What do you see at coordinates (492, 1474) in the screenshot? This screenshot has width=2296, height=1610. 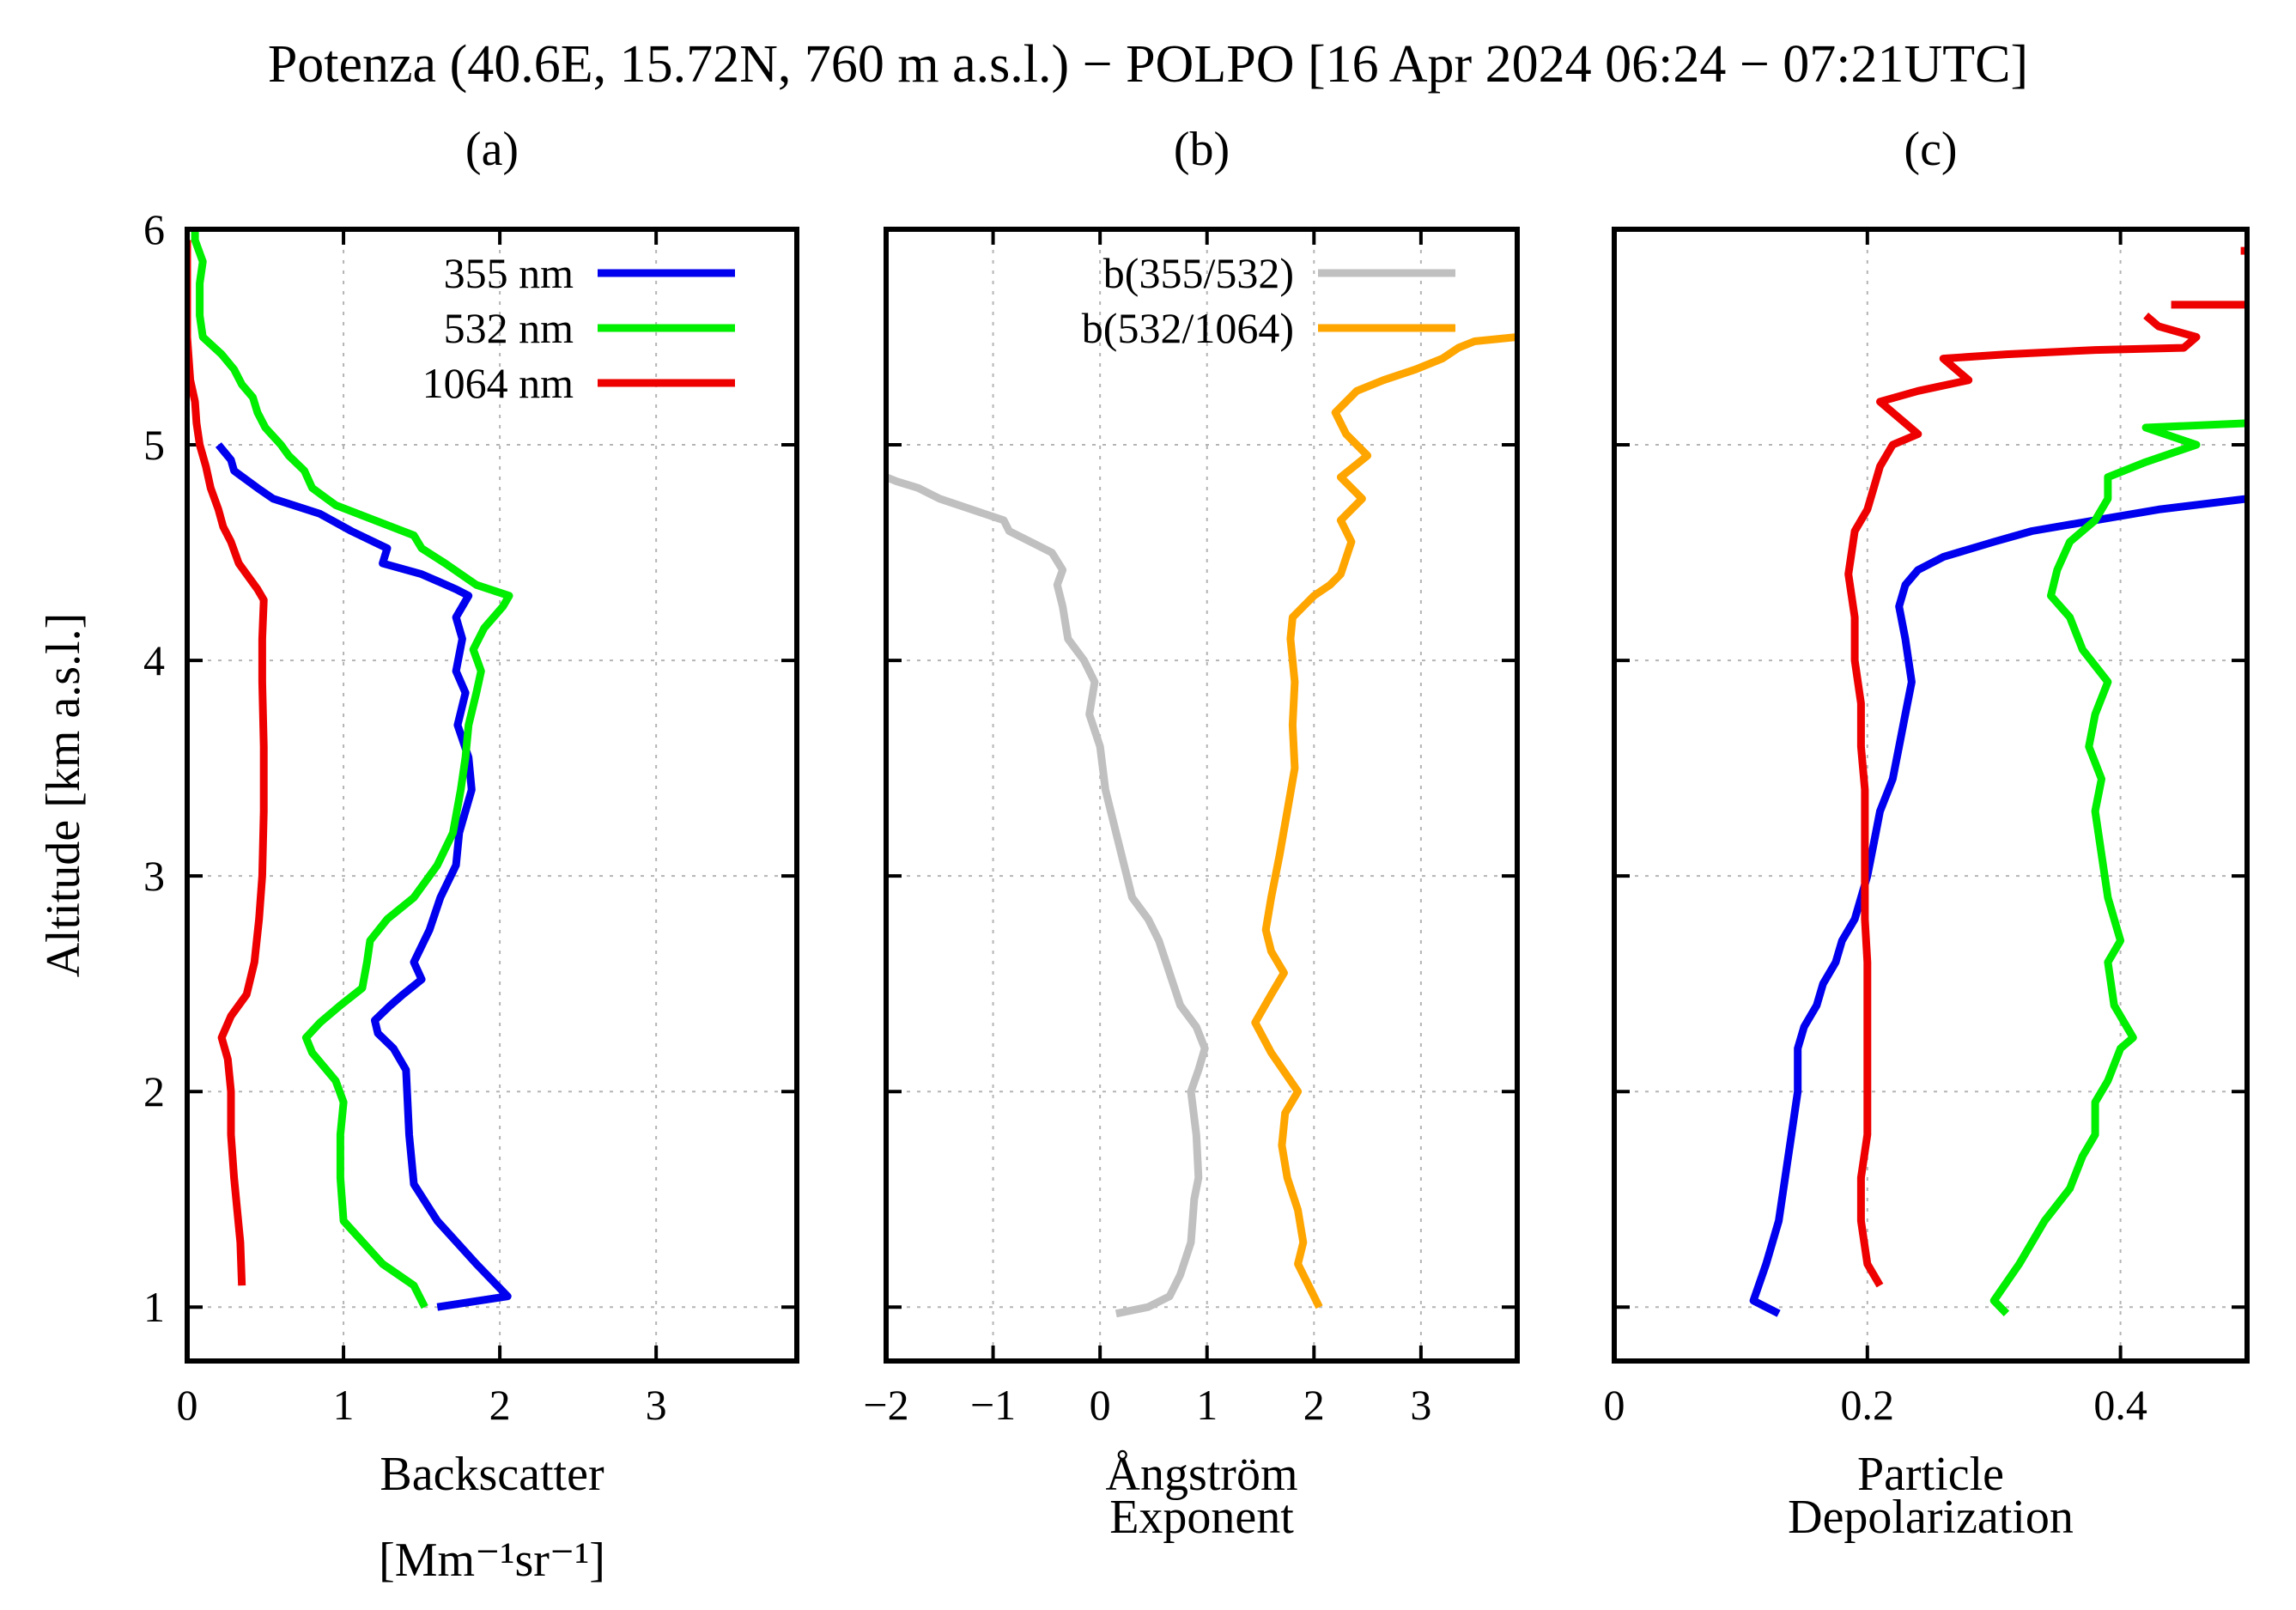 I see `x-axis-label: Backscatter` at bounding box center [492, 1474].